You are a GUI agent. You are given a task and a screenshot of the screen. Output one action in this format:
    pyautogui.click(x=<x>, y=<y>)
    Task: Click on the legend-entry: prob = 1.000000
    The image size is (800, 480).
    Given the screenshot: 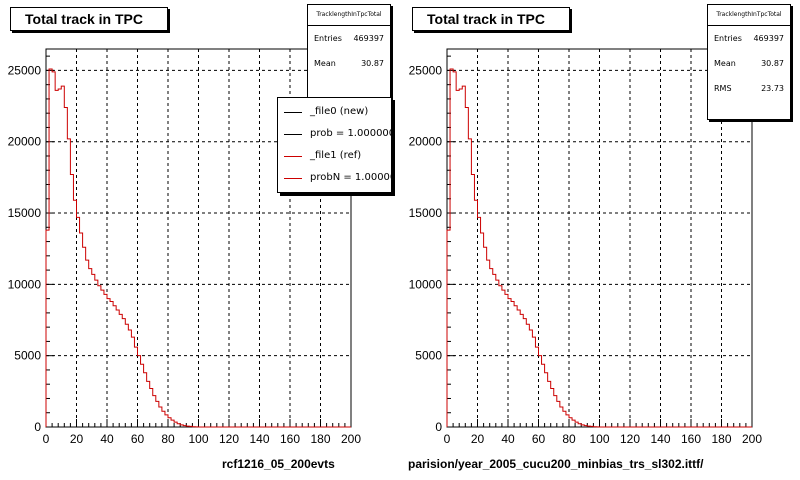 What is the action you would take?
    pyautogui.click(x=334, y=134)
    